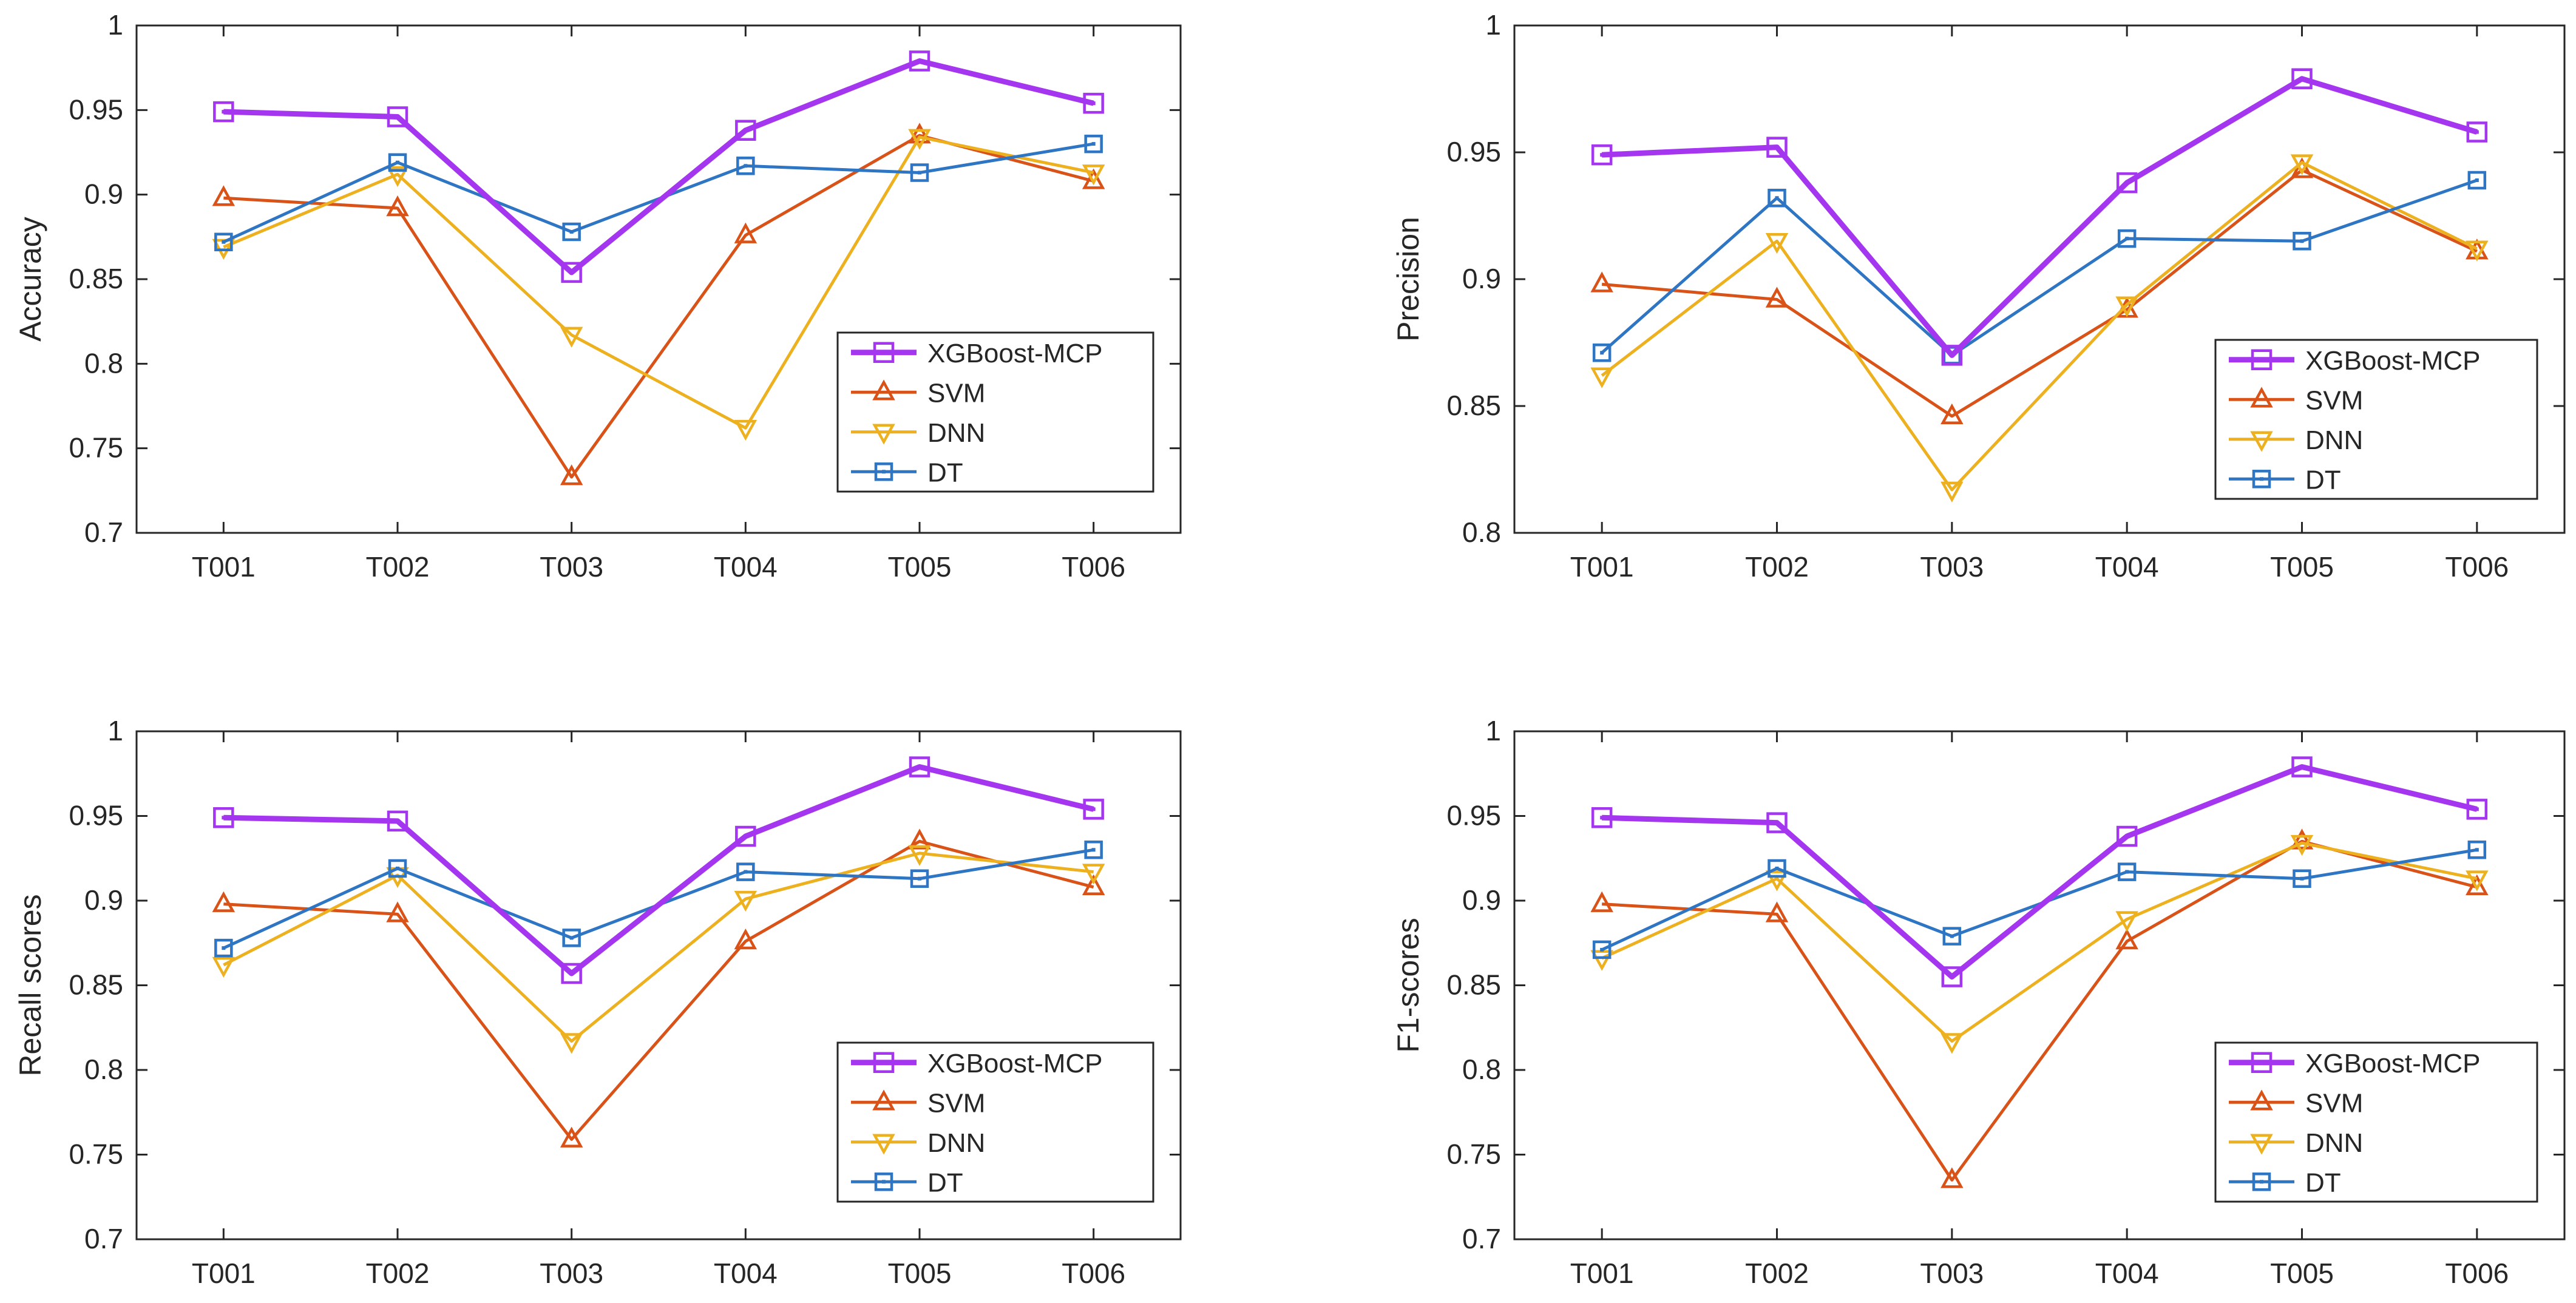 Image resolution: width=2576 pixels, height=1303 pixels. I want to click on series-line-svm, so click(658, 990).